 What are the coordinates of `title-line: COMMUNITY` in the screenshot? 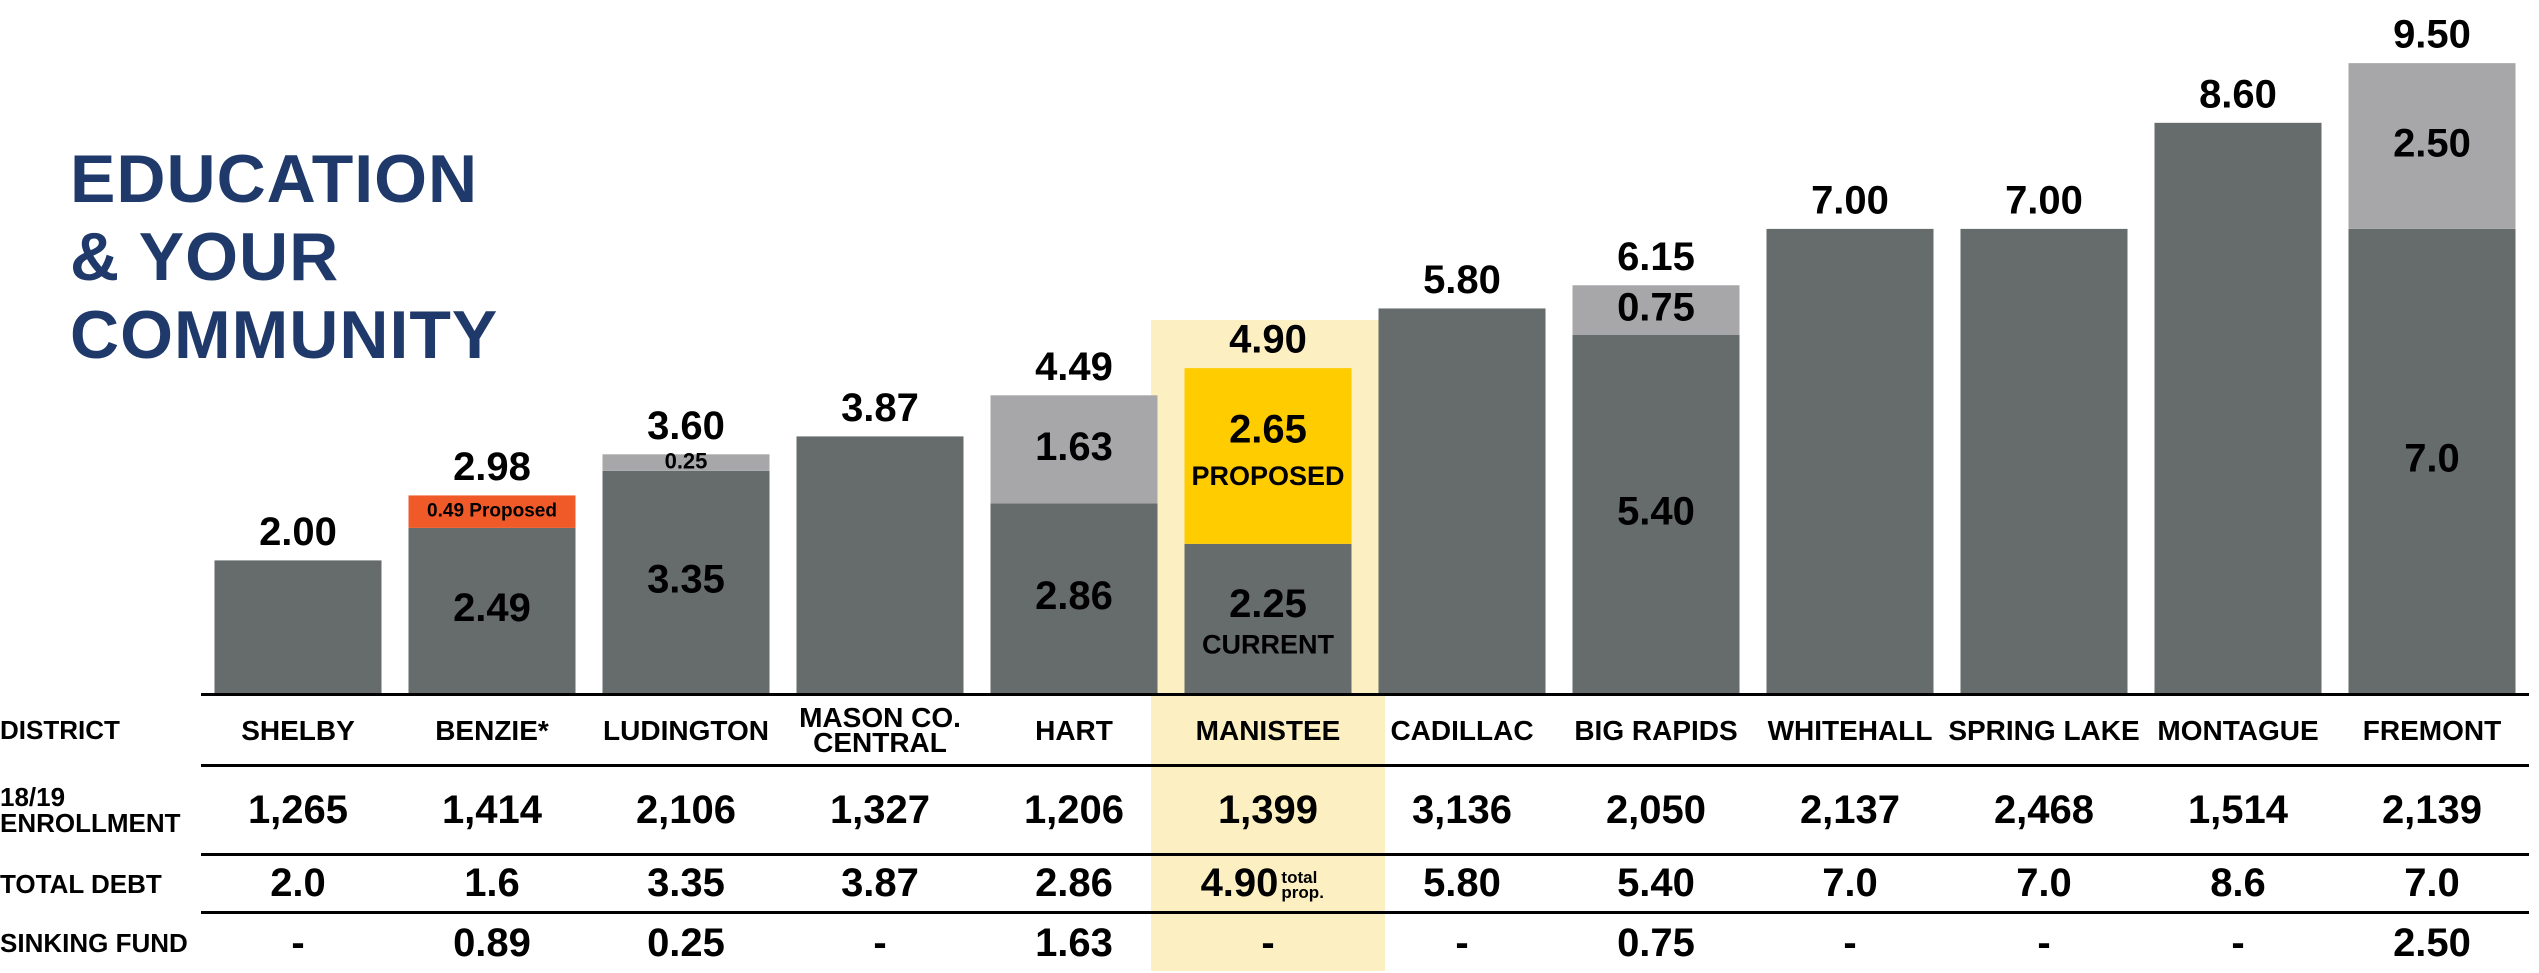 It's located at (284, 335).